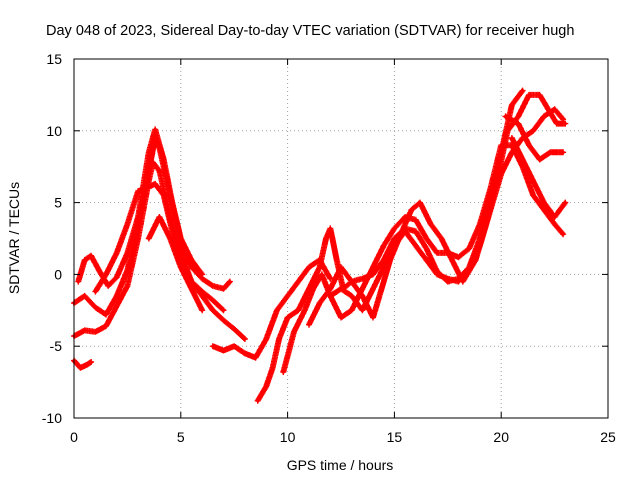 The width and height of the screenshot is (640, 480). I want to click on x-axis-label: GPS time / hours, so click(340, 465).